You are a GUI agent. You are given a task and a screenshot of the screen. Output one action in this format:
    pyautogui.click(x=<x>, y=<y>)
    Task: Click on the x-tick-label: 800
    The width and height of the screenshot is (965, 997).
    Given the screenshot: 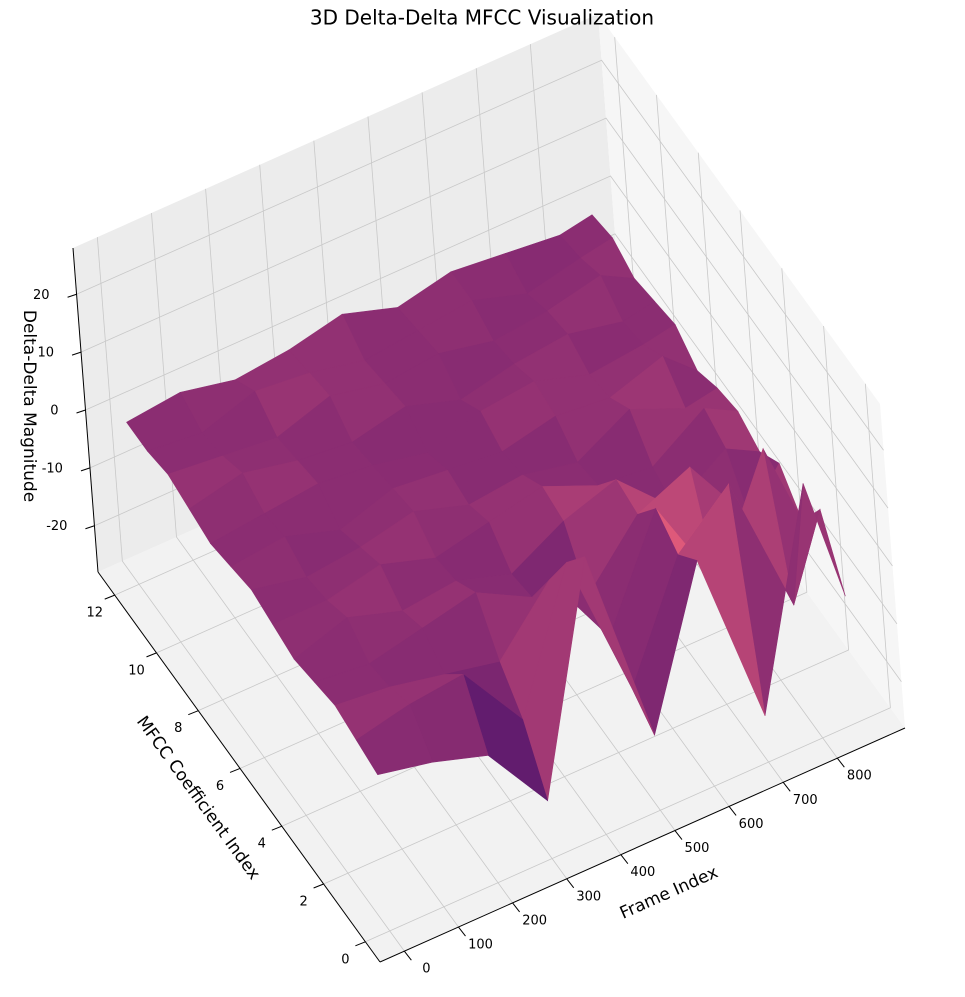 What is the action you would take?
    pyautogui.click(x=859, y=776)
    